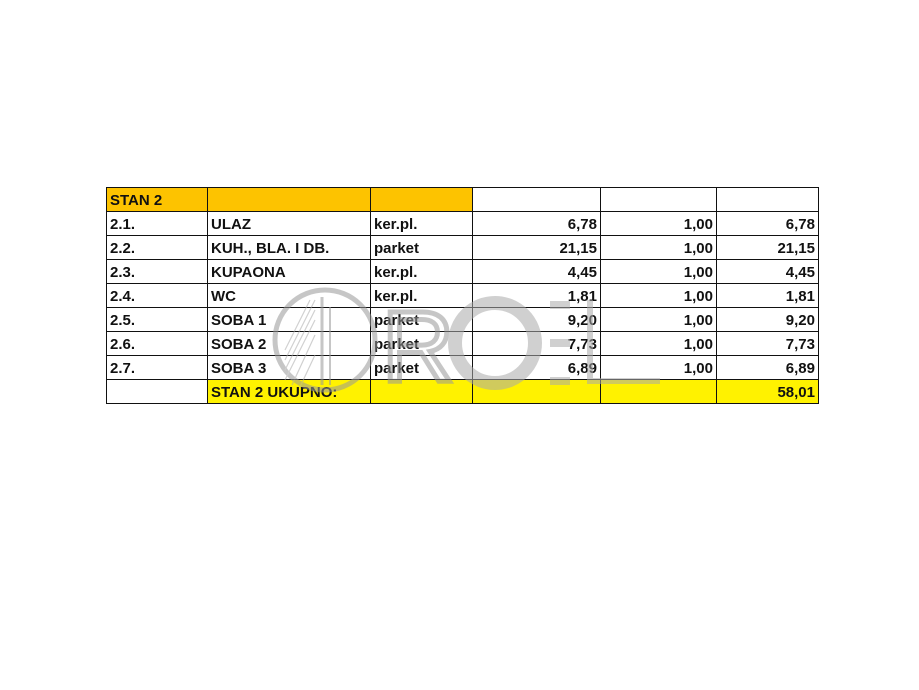  I want to click on total-label: STAN 2 UKUPNO:, so click(289, 391).